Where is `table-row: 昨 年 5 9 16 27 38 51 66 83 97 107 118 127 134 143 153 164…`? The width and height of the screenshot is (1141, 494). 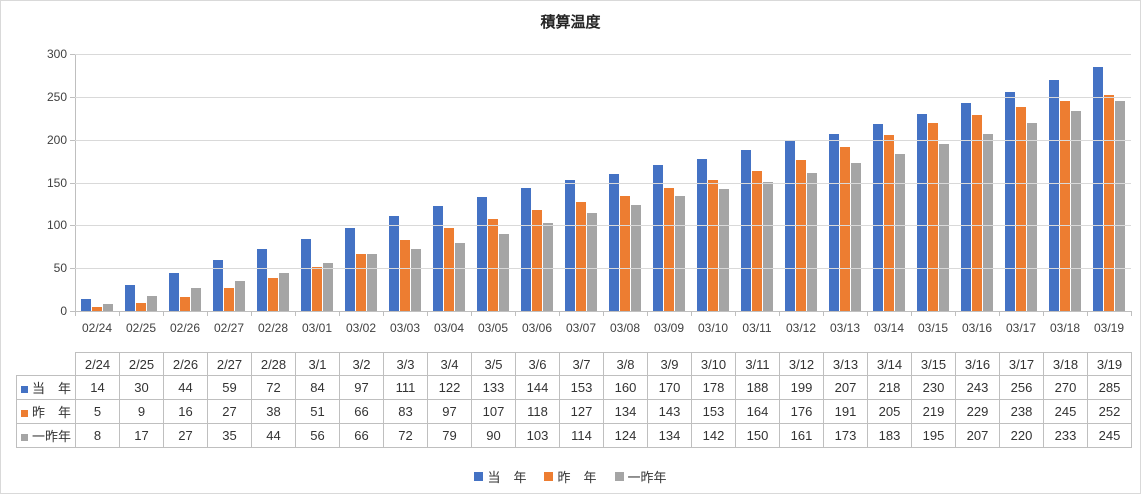 table-row: 昨 年 5 9 16 27 38 51 66 83 97 107 118 127 134 143 153 164… is located at coordinates (574, 411).